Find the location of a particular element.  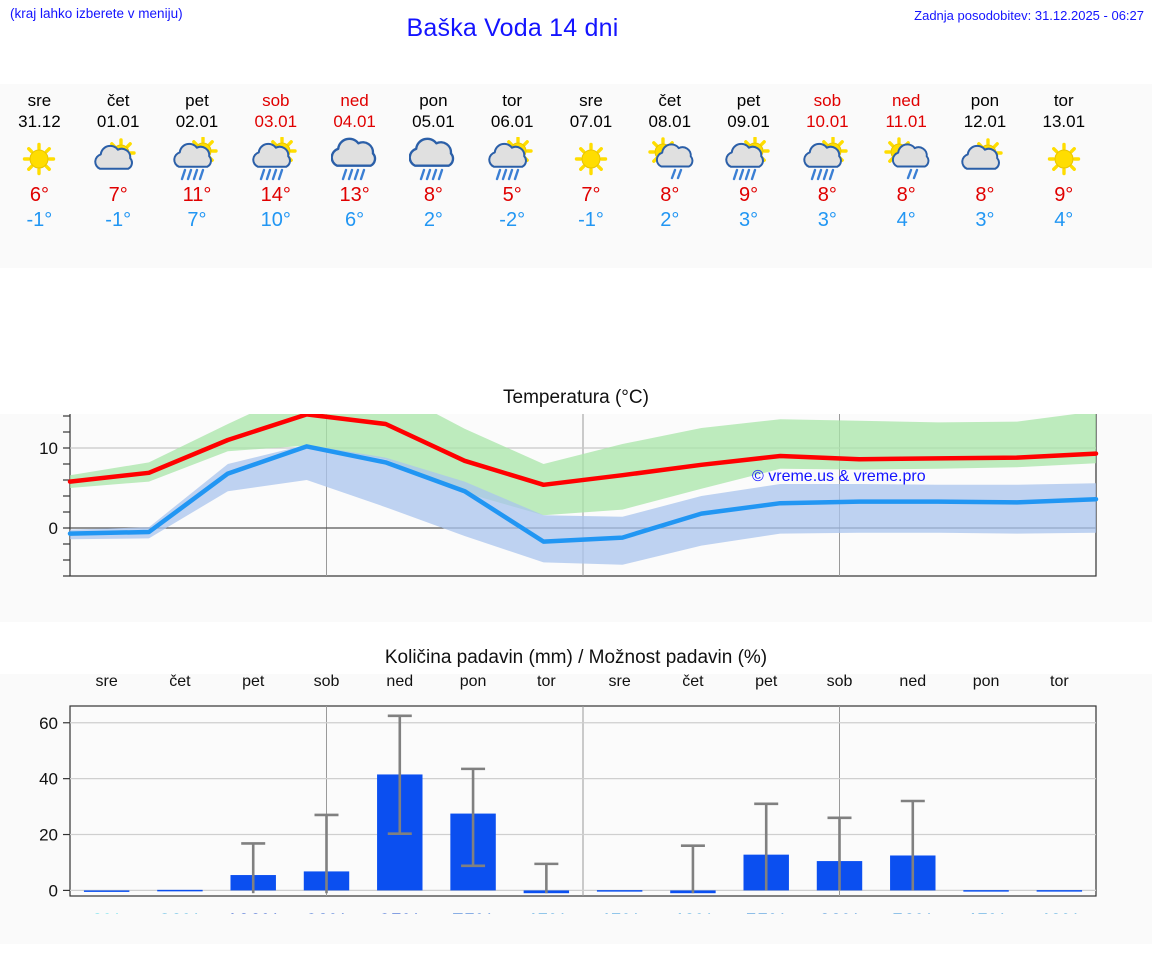

day-date: 08.01 is located at coordinates (670, 121).